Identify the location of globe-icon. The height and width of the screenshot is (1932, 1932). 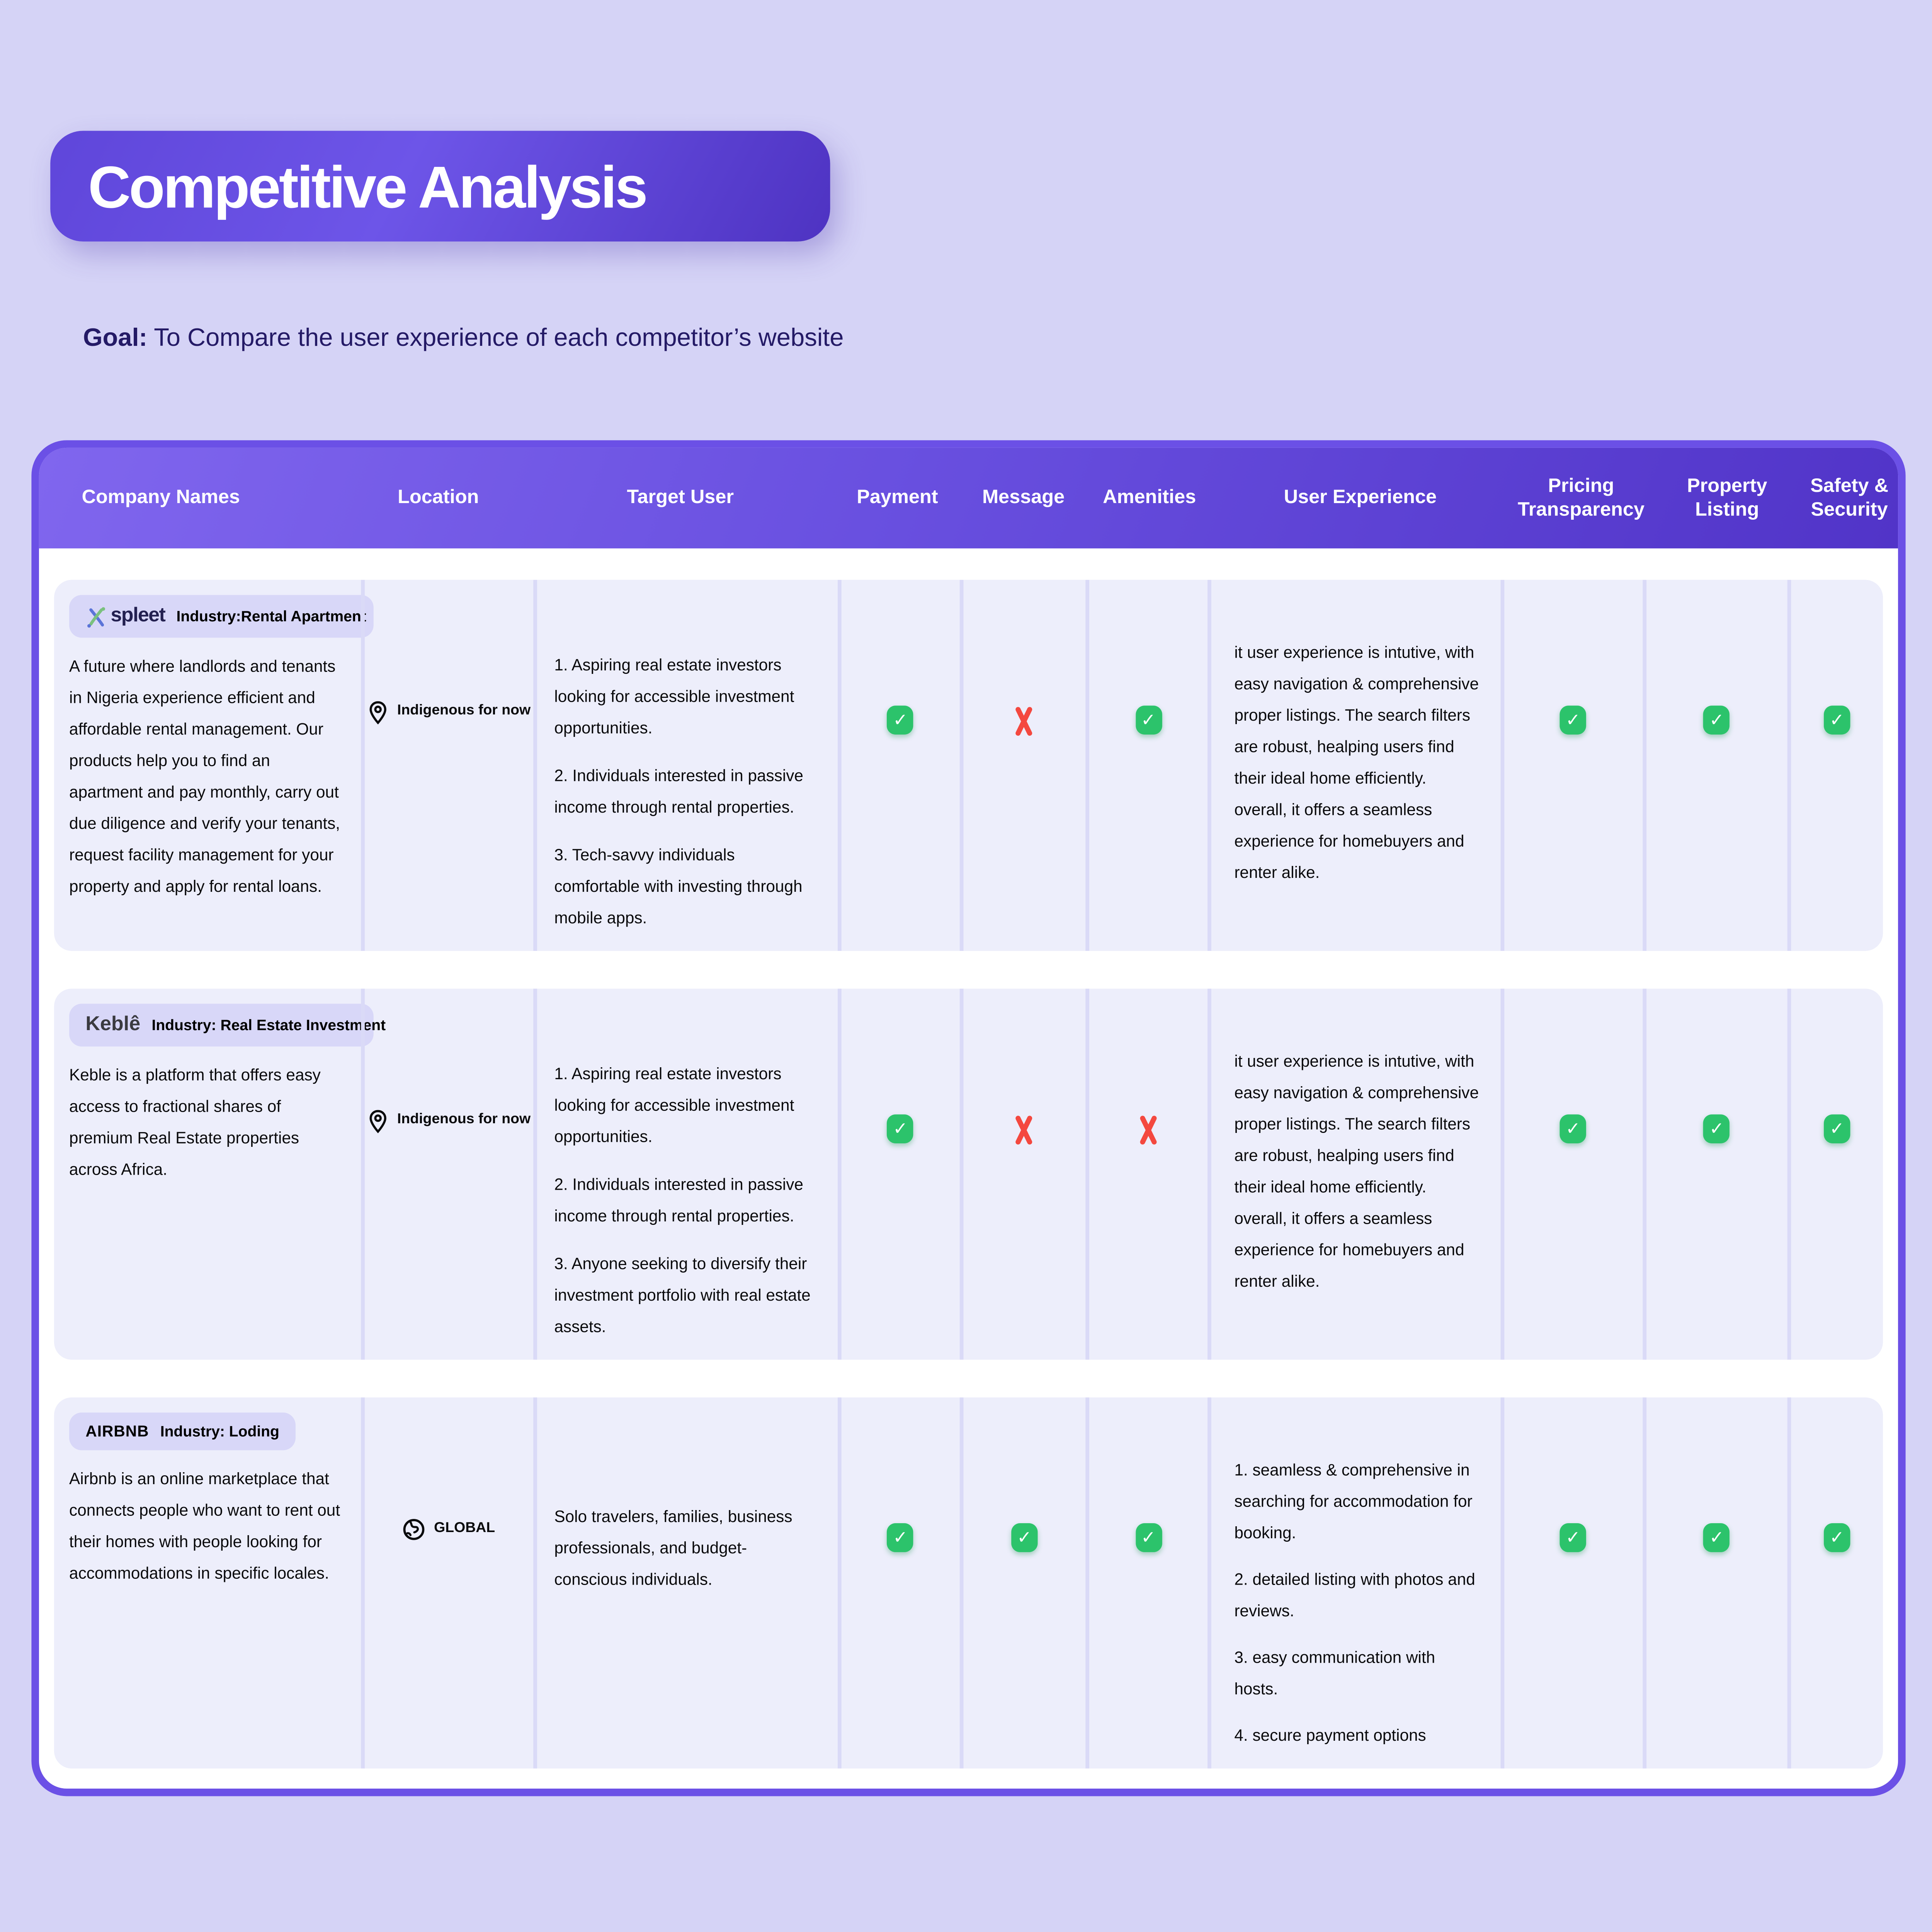
(414, 1530).